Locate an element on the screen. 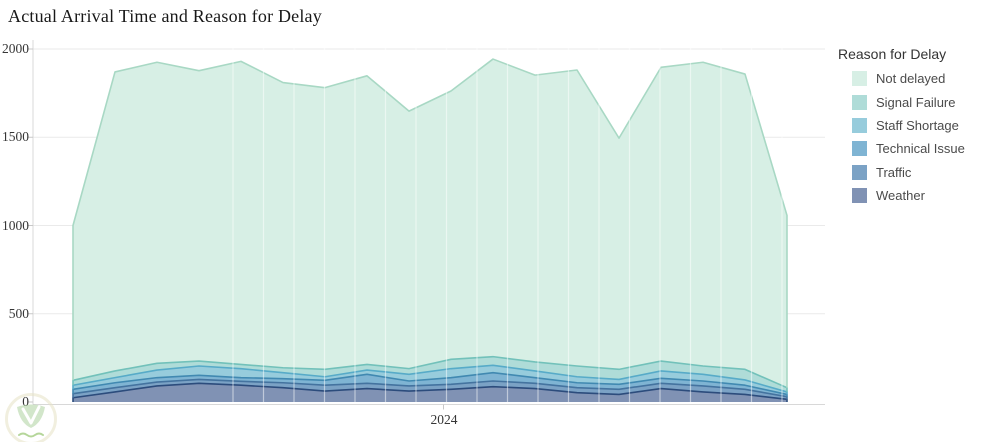 This screenshot has width=1000, height=442. y-axis-tick-label: 0 is located at coordinates (25, 401).